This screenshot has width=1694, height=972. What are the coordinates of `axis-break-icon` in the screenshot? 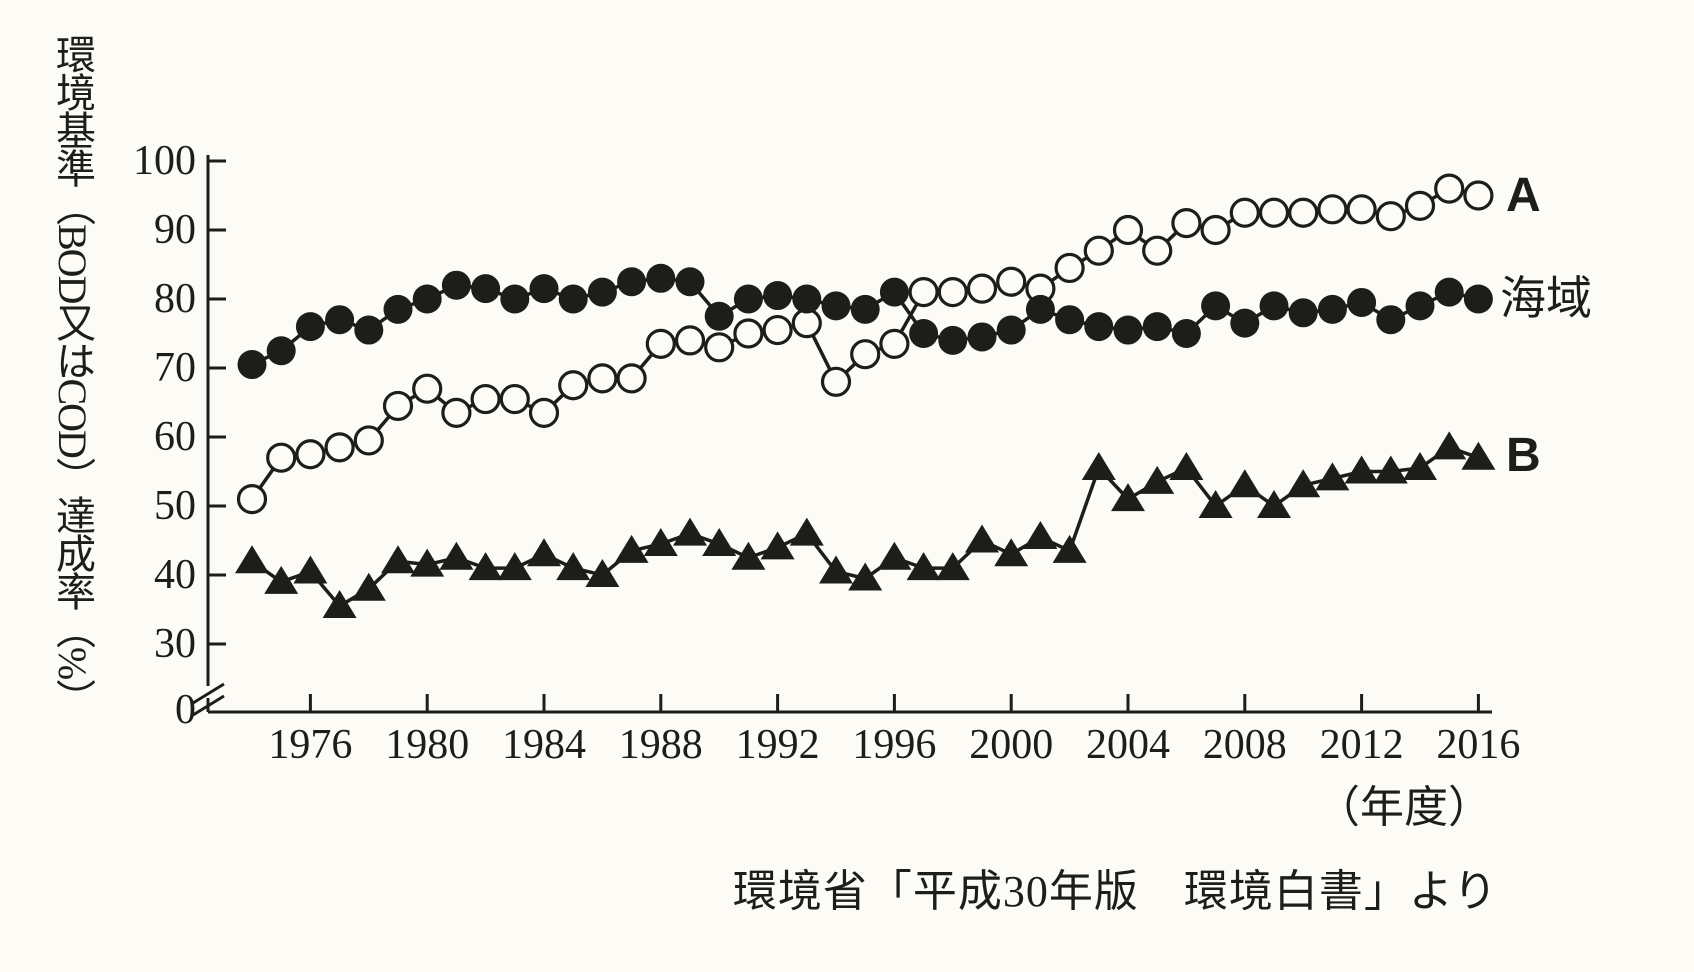 It's located at (208, 699).